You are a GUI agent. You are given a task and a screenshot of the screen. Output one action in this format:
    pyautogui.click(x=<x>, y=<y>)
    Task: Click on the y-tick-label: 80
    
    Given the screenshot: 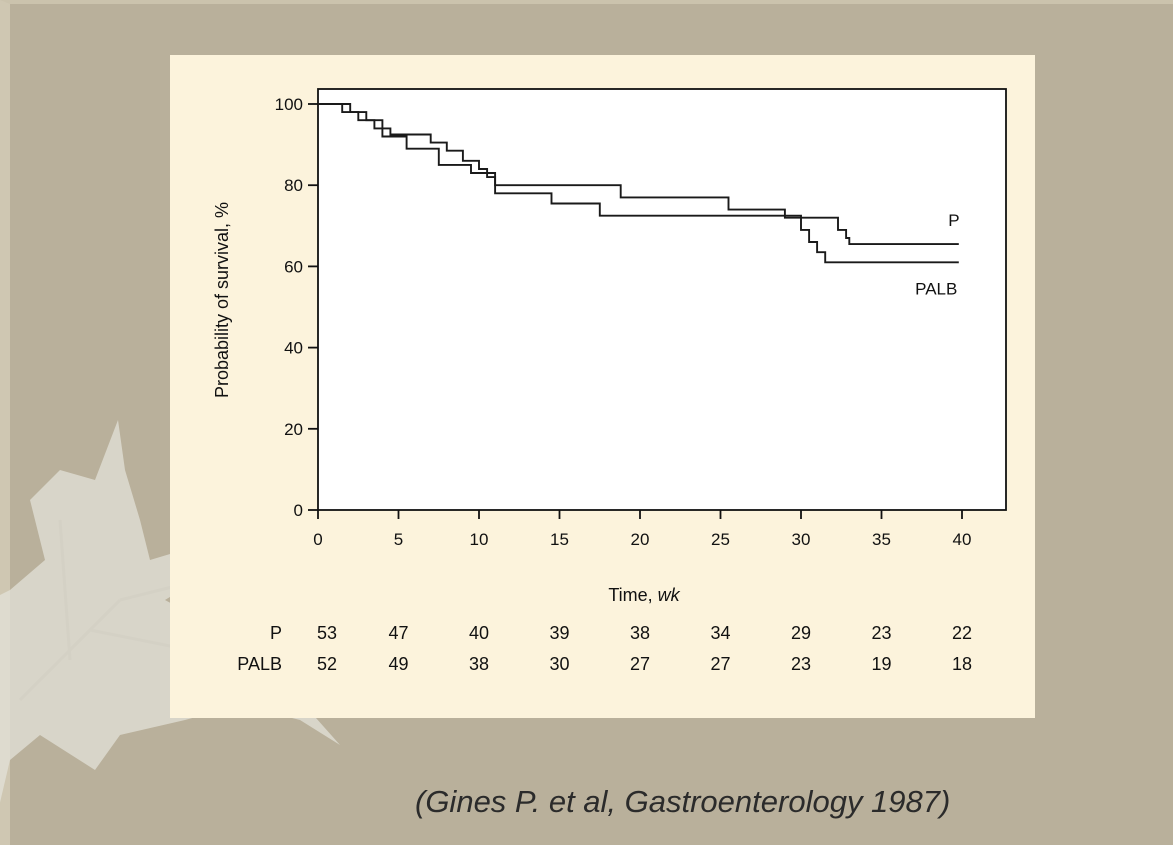 What is the action you would take?
    pyautogui.click(x=293, y=185)
    